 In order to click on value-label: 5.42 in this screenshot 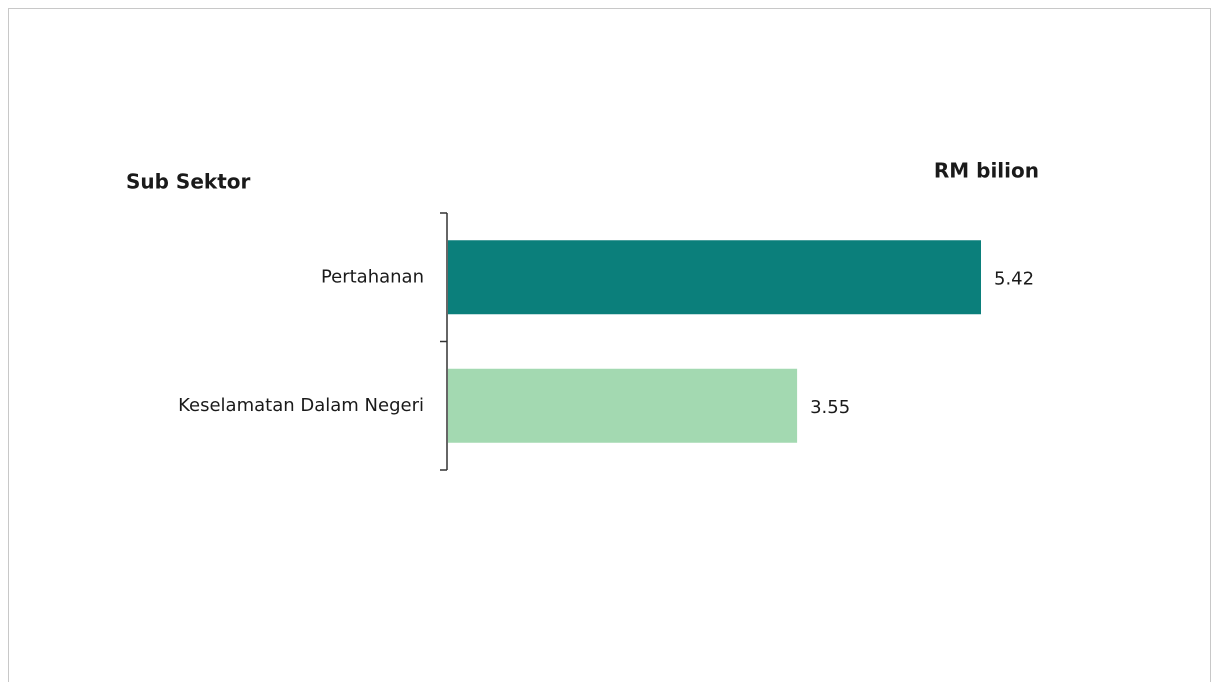, I will do `click(1014, 278)`.